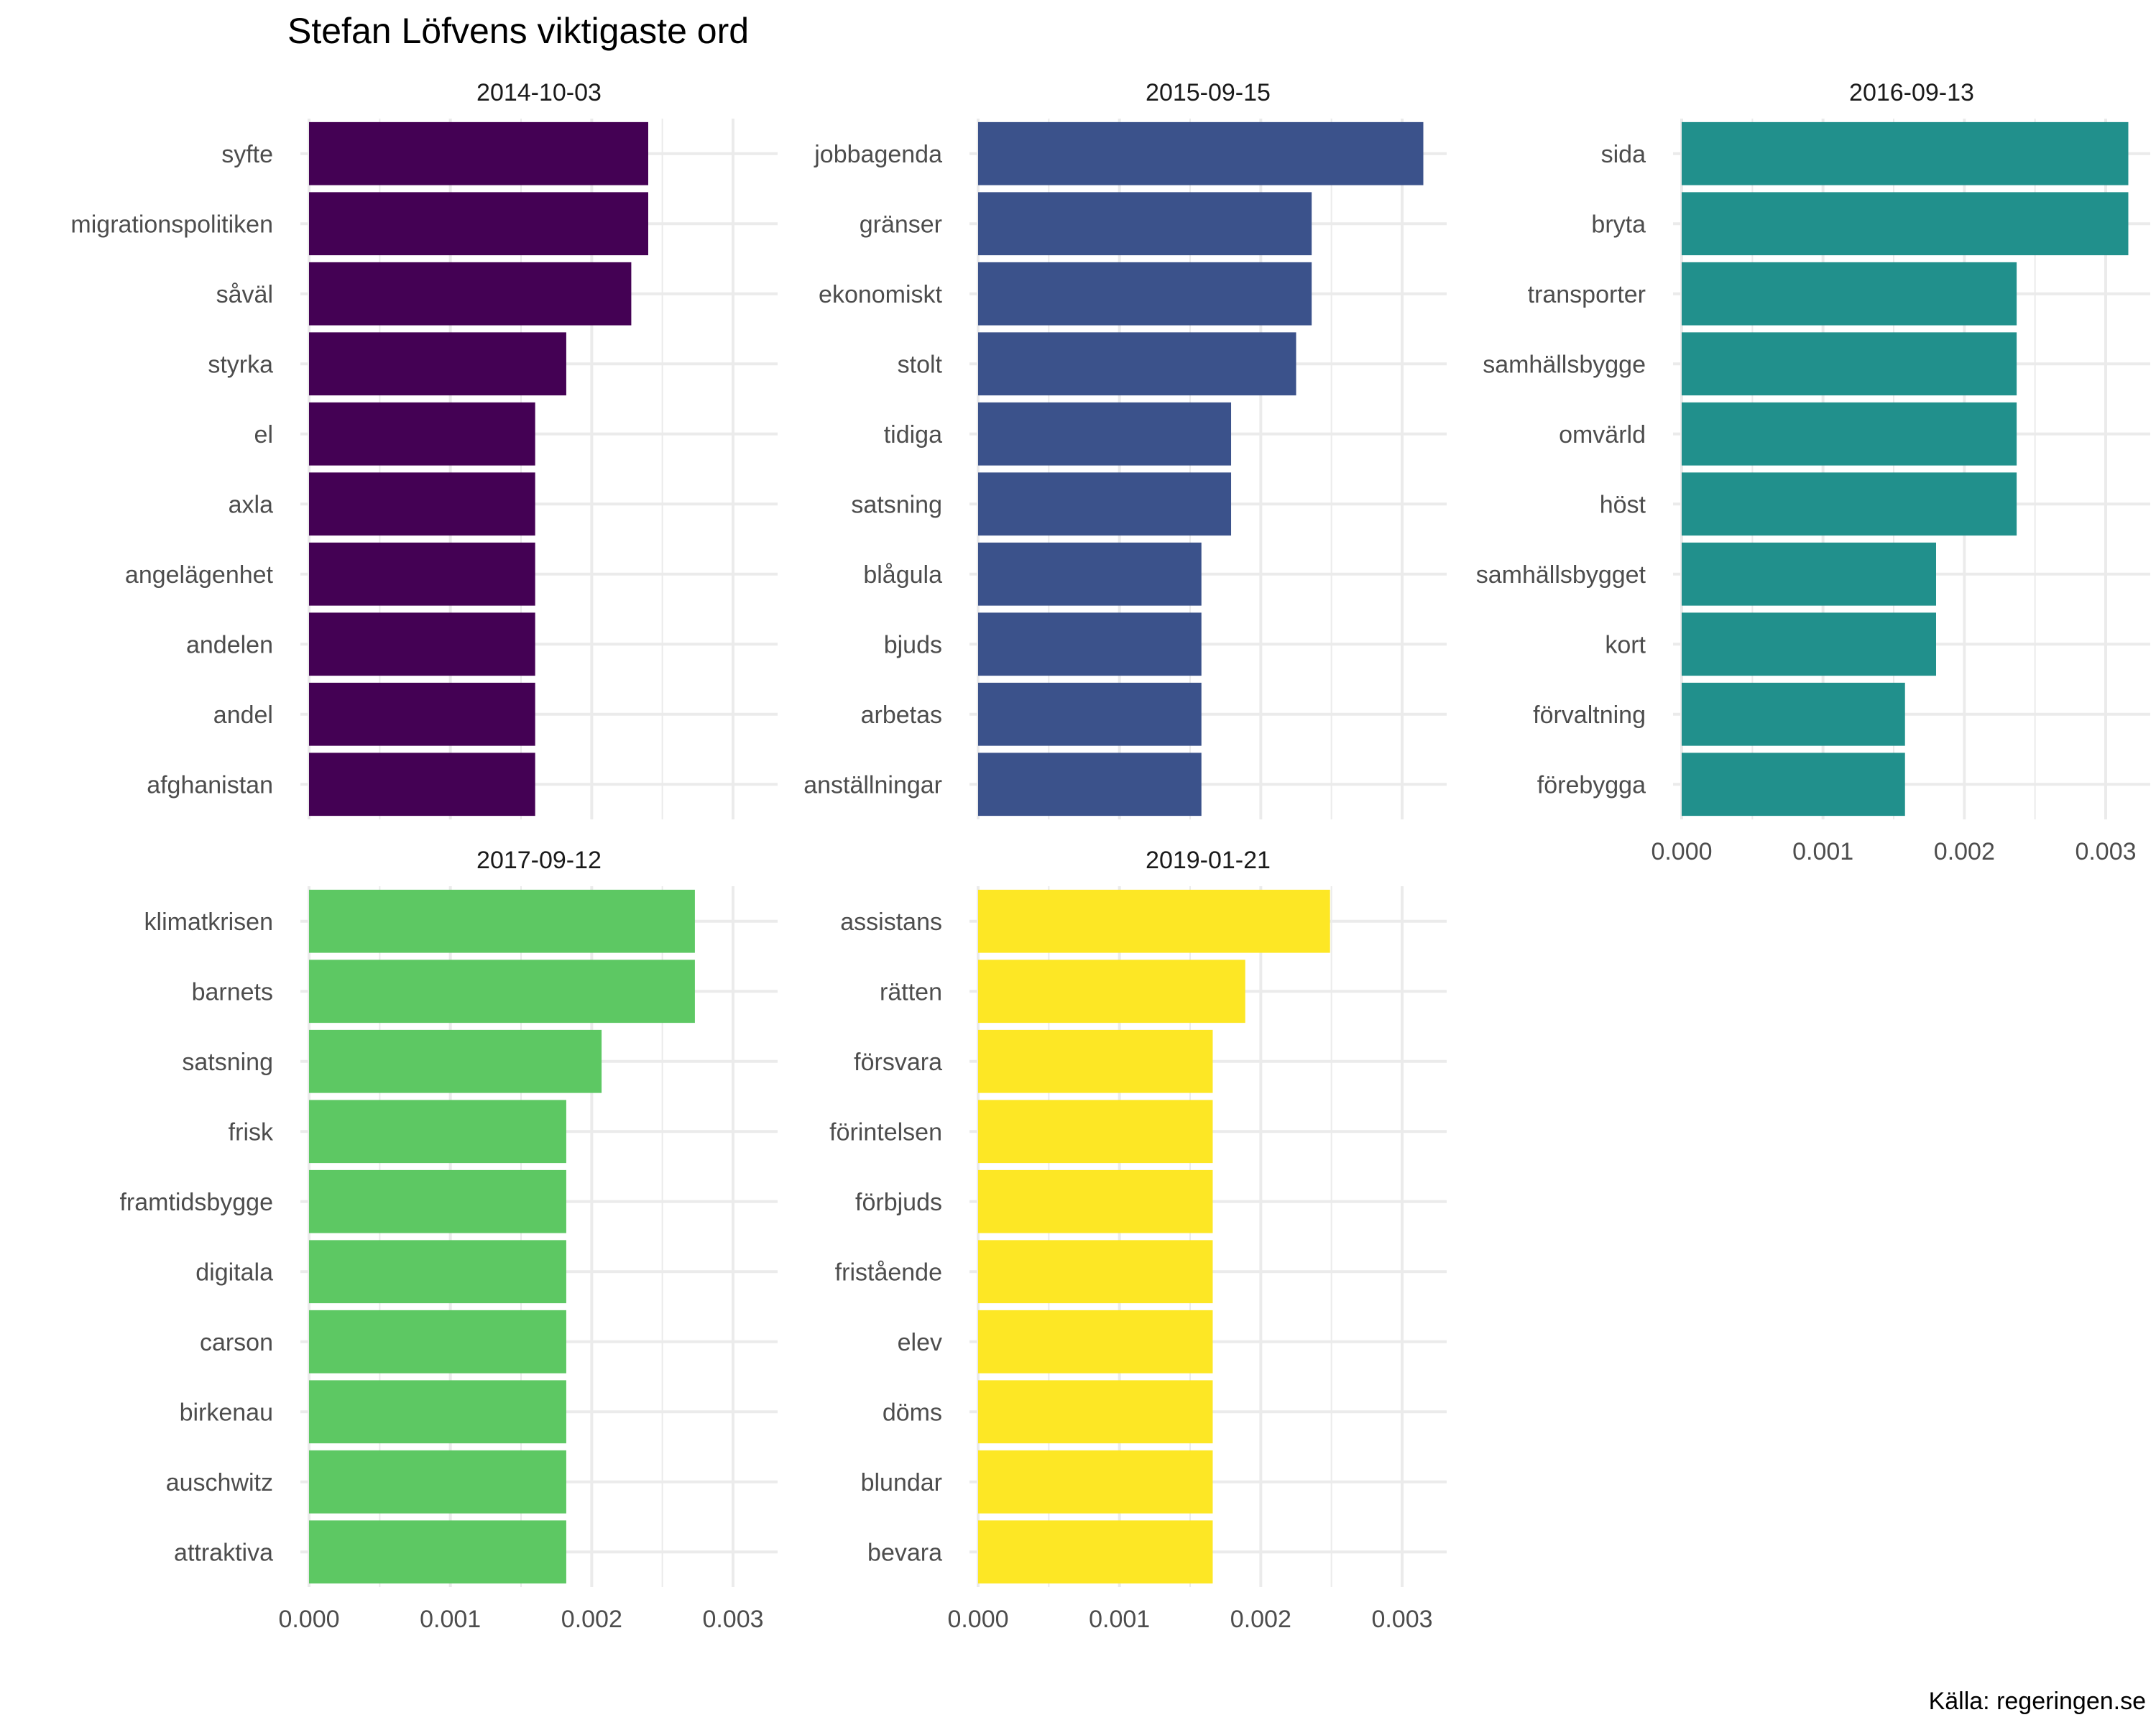  I want to click on chart-title: Stefan Löfvens viktigaste ord, so click(518, 31).